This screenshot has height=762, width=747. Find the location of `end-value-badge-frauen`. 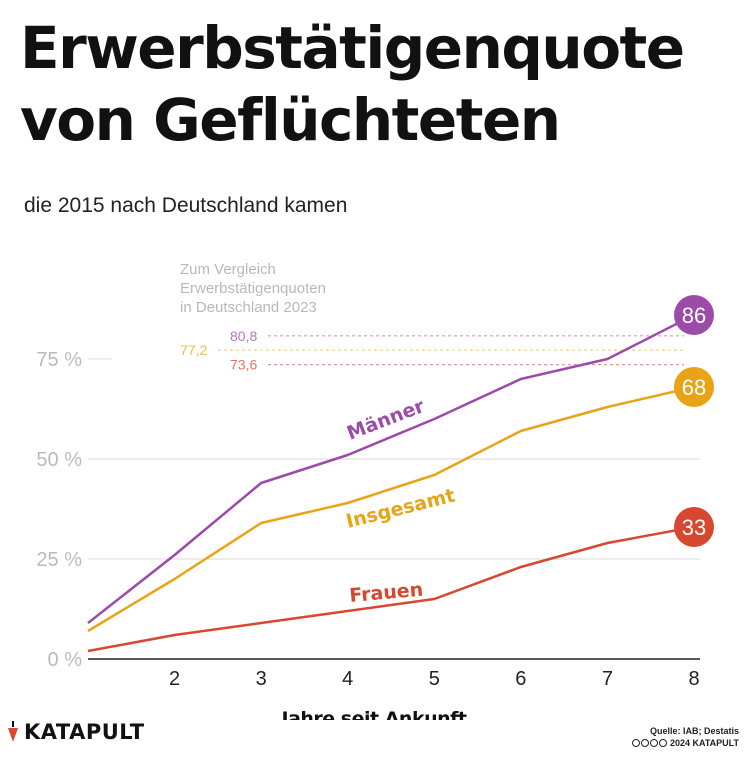

end-value-badge-frauen is located at coordinates (694, 527).